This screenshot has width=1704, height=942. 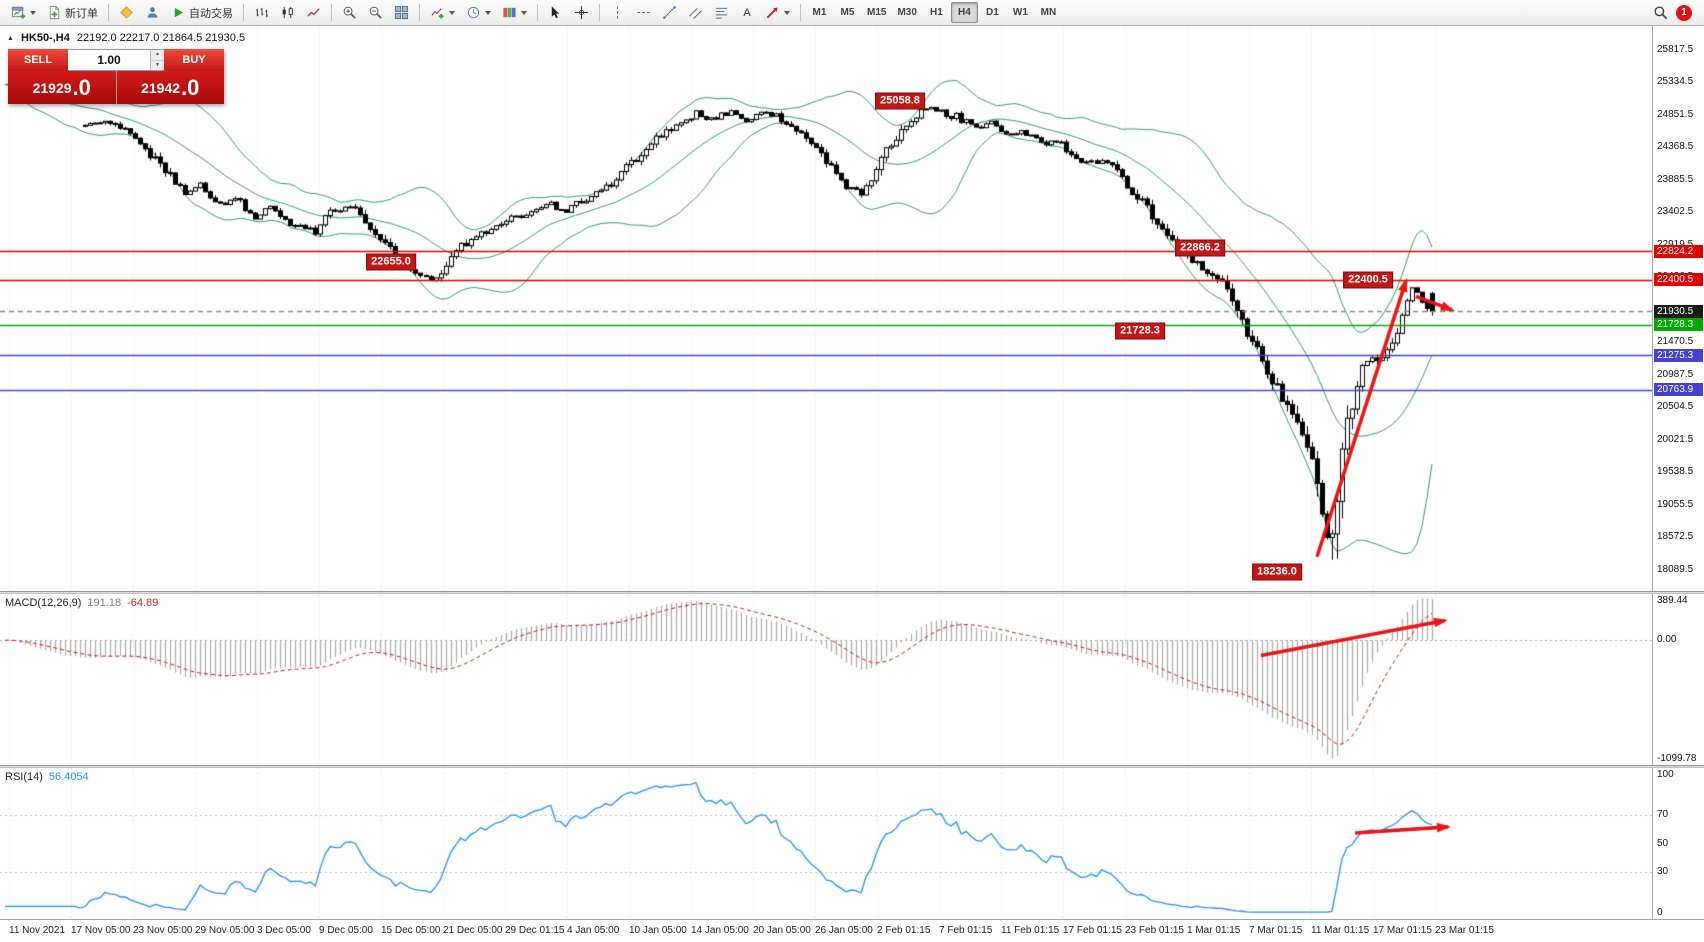 What do you see at coordinates (225, 930) in the screenshot?
I see `time-axis-label: 29 Nov 05:00` at bounding box center [225, 930].